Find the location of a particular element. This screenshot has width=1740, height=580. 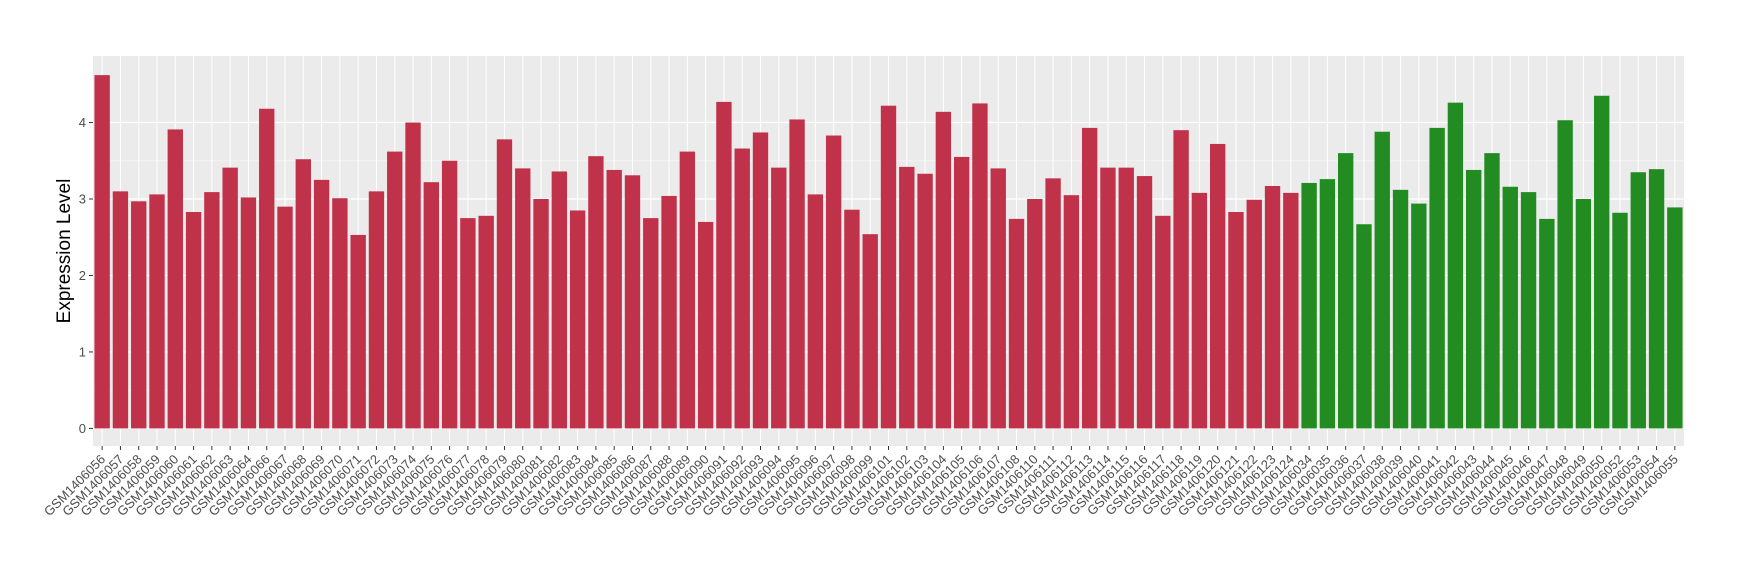

y-tick-label: 4 is located at coordinates (82, 122).